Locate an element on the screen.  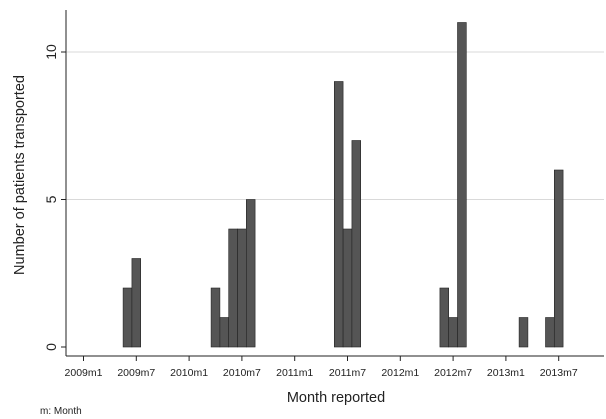
y-tick-label: 0 is located at coordinates (51, 347).